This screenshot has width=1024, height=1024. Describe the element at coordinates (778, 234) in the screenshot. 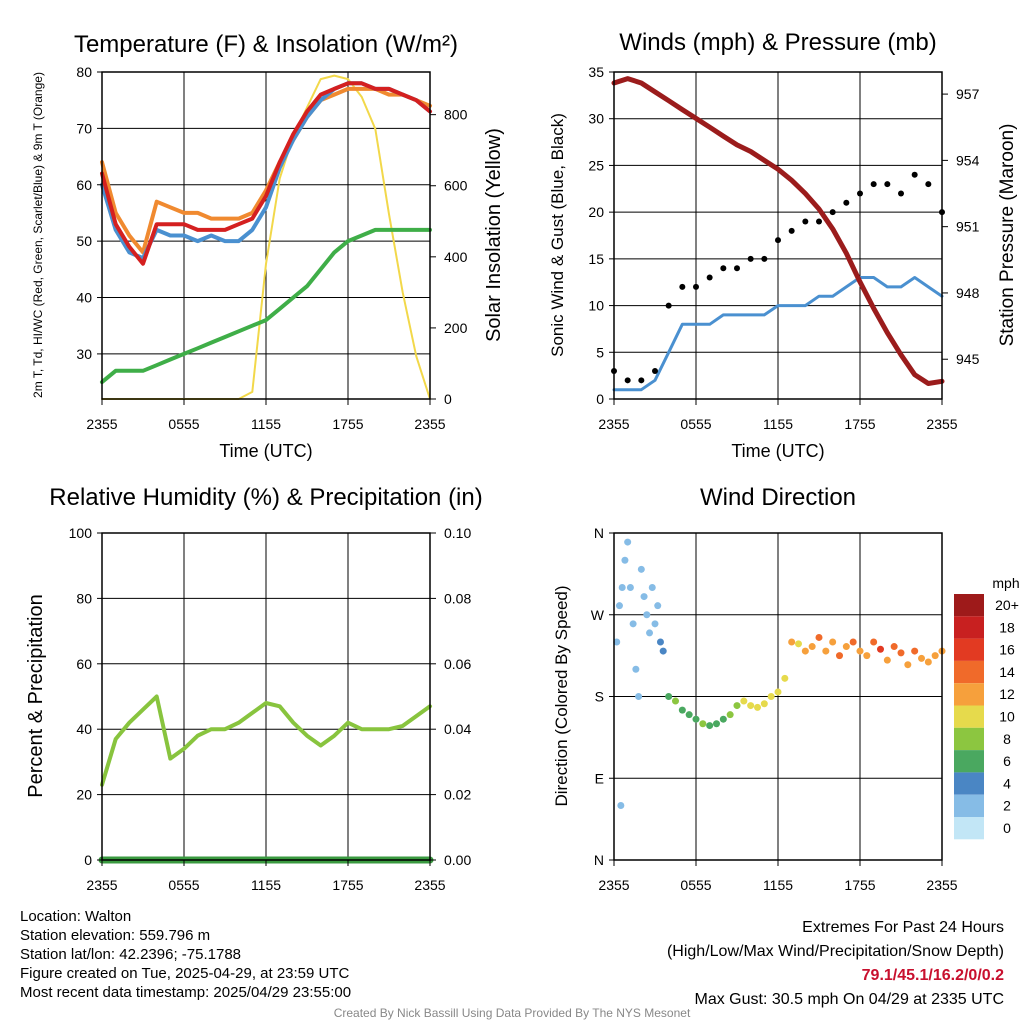

I see `wind-series` at that location.